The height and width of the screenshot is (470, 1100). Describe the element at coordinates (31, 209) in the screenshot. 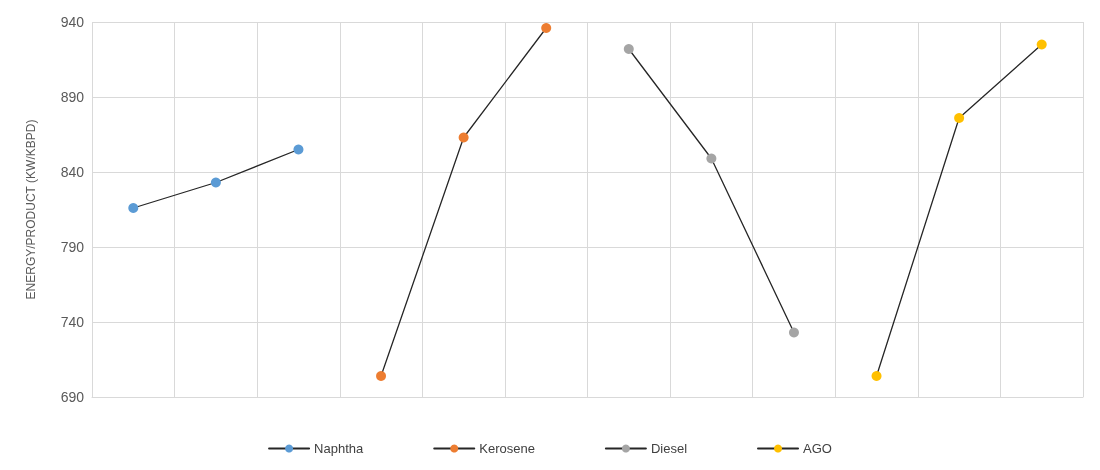

I see `y-axis-title: ENERGY/PRODUCT (KW/KBPD)` at that location.